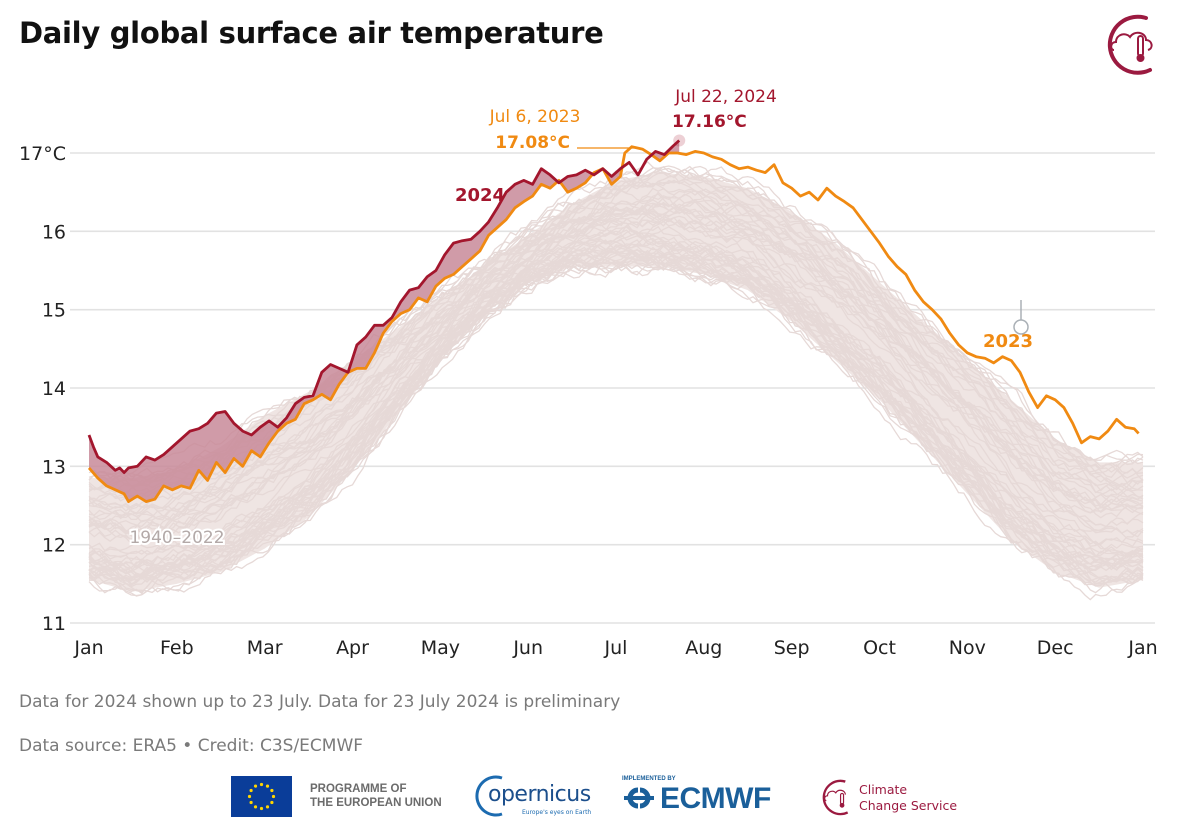  I want to click on annotation-2024-point, so click(679, 140).